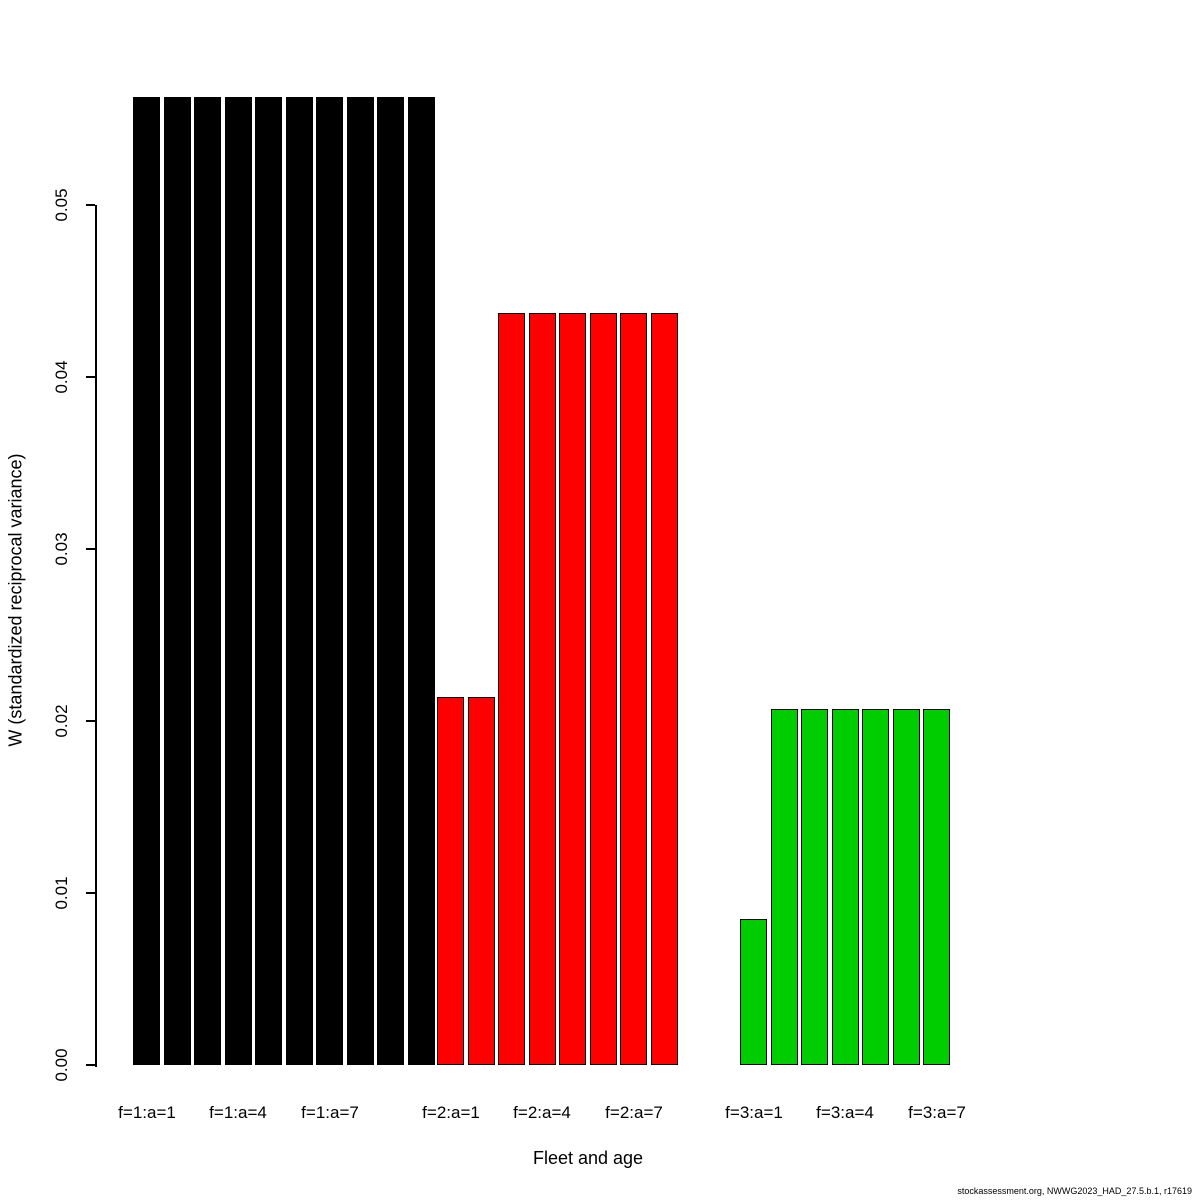  What do you see at coordinates (814, 887) in the screenshot?
I see `bar-fleet-3-a3` at bounding box center [814, 887].